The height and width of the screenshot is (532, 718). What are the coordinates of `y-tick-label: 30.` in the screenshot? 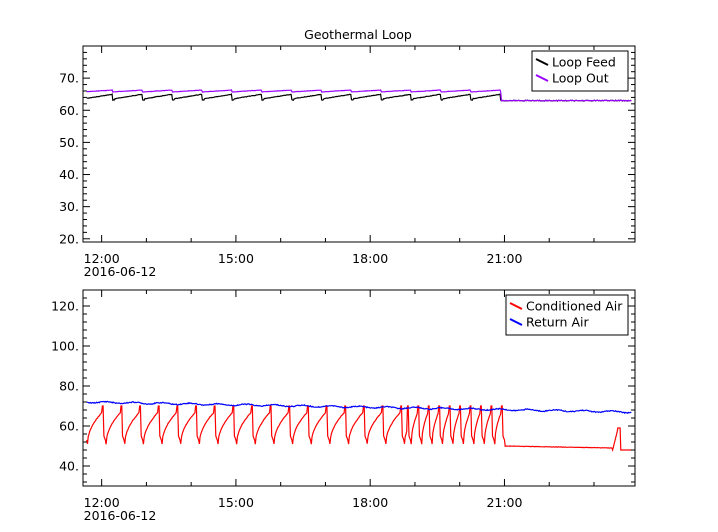 It's located at (69, 206).